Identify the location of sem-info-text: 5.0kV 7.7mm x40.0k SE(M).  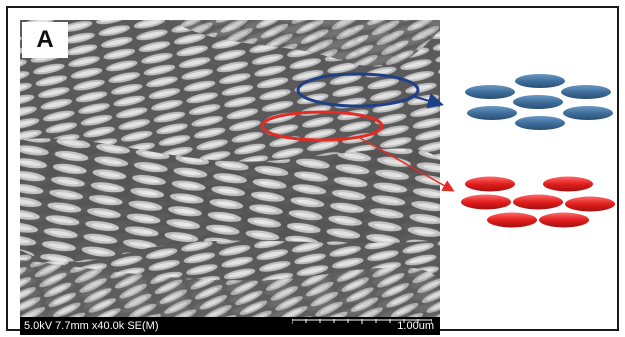
(91, 326).